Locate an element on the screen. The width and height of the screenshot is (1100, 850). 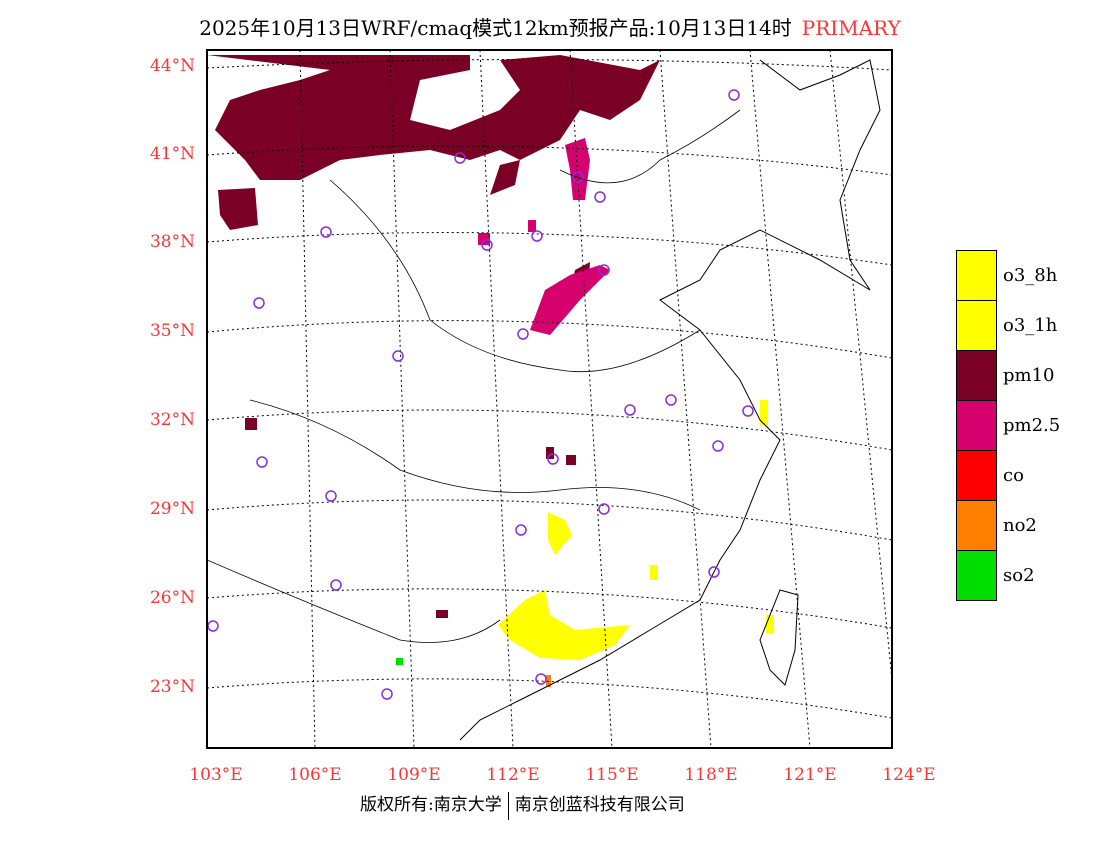
lon-label: 124°E is located at coordinates (909, 775).